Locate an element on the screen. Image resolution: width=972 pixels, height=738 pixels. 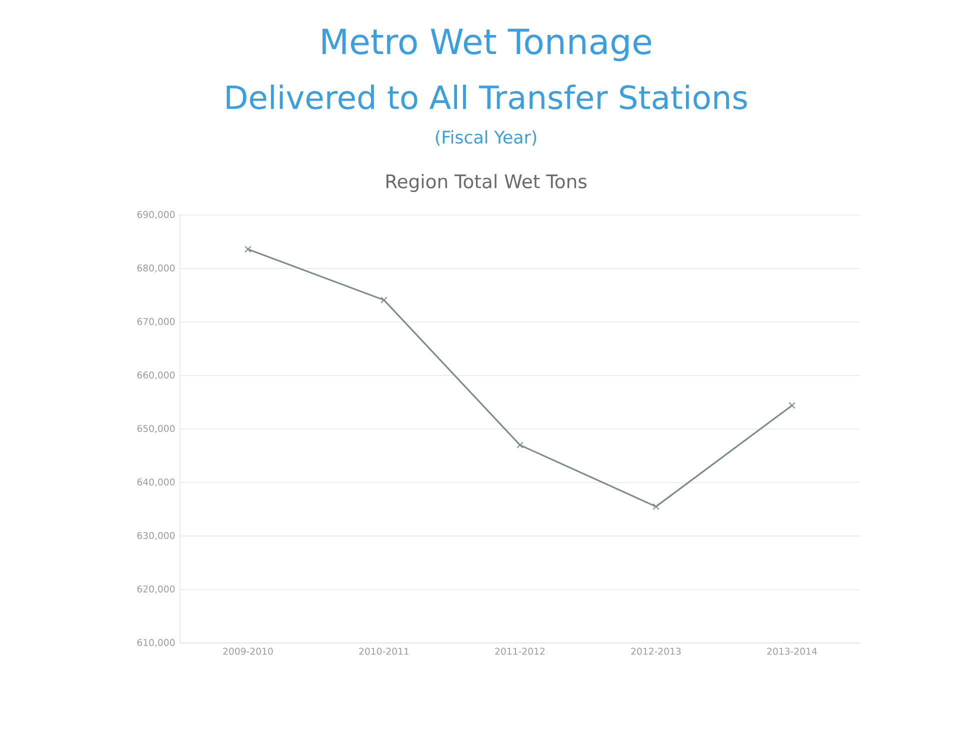
y-tick-label: 650,000 is located at coordinates (156, 429).